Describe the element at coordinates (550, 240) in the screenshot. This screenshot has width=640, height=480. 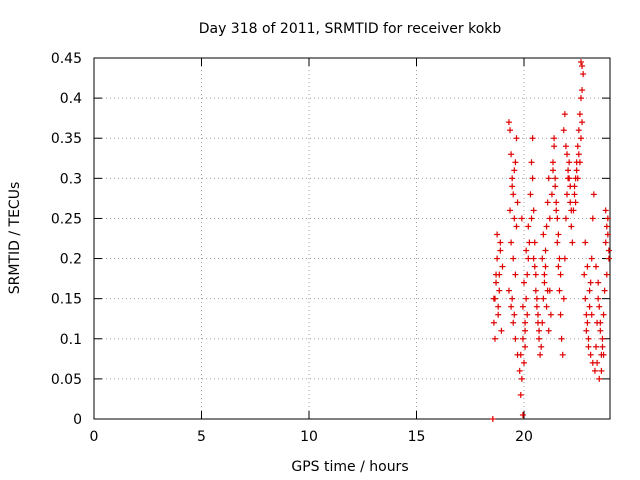
I see `data-points` at that location.